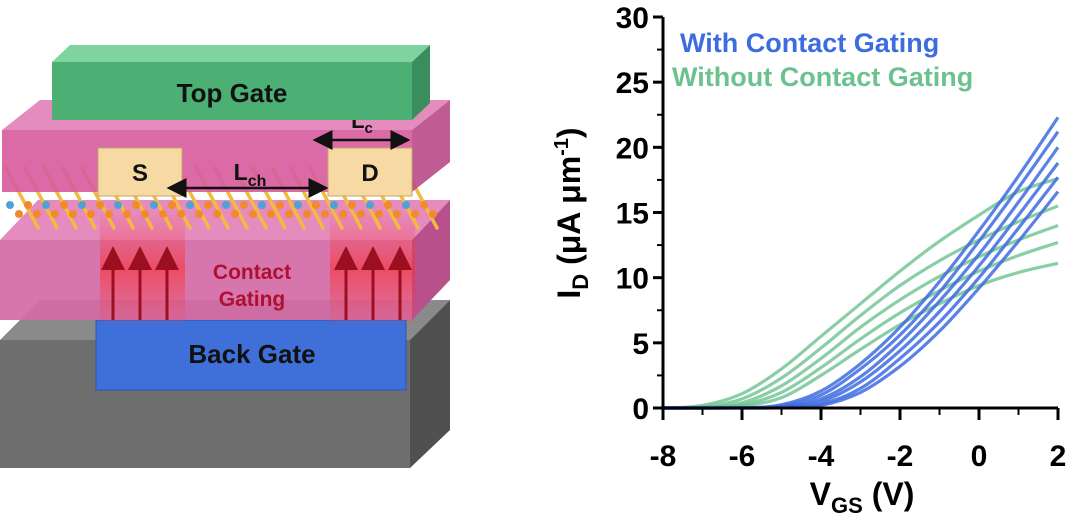  I want to click on back-gate-label: Back Gate, so click(251, 354).